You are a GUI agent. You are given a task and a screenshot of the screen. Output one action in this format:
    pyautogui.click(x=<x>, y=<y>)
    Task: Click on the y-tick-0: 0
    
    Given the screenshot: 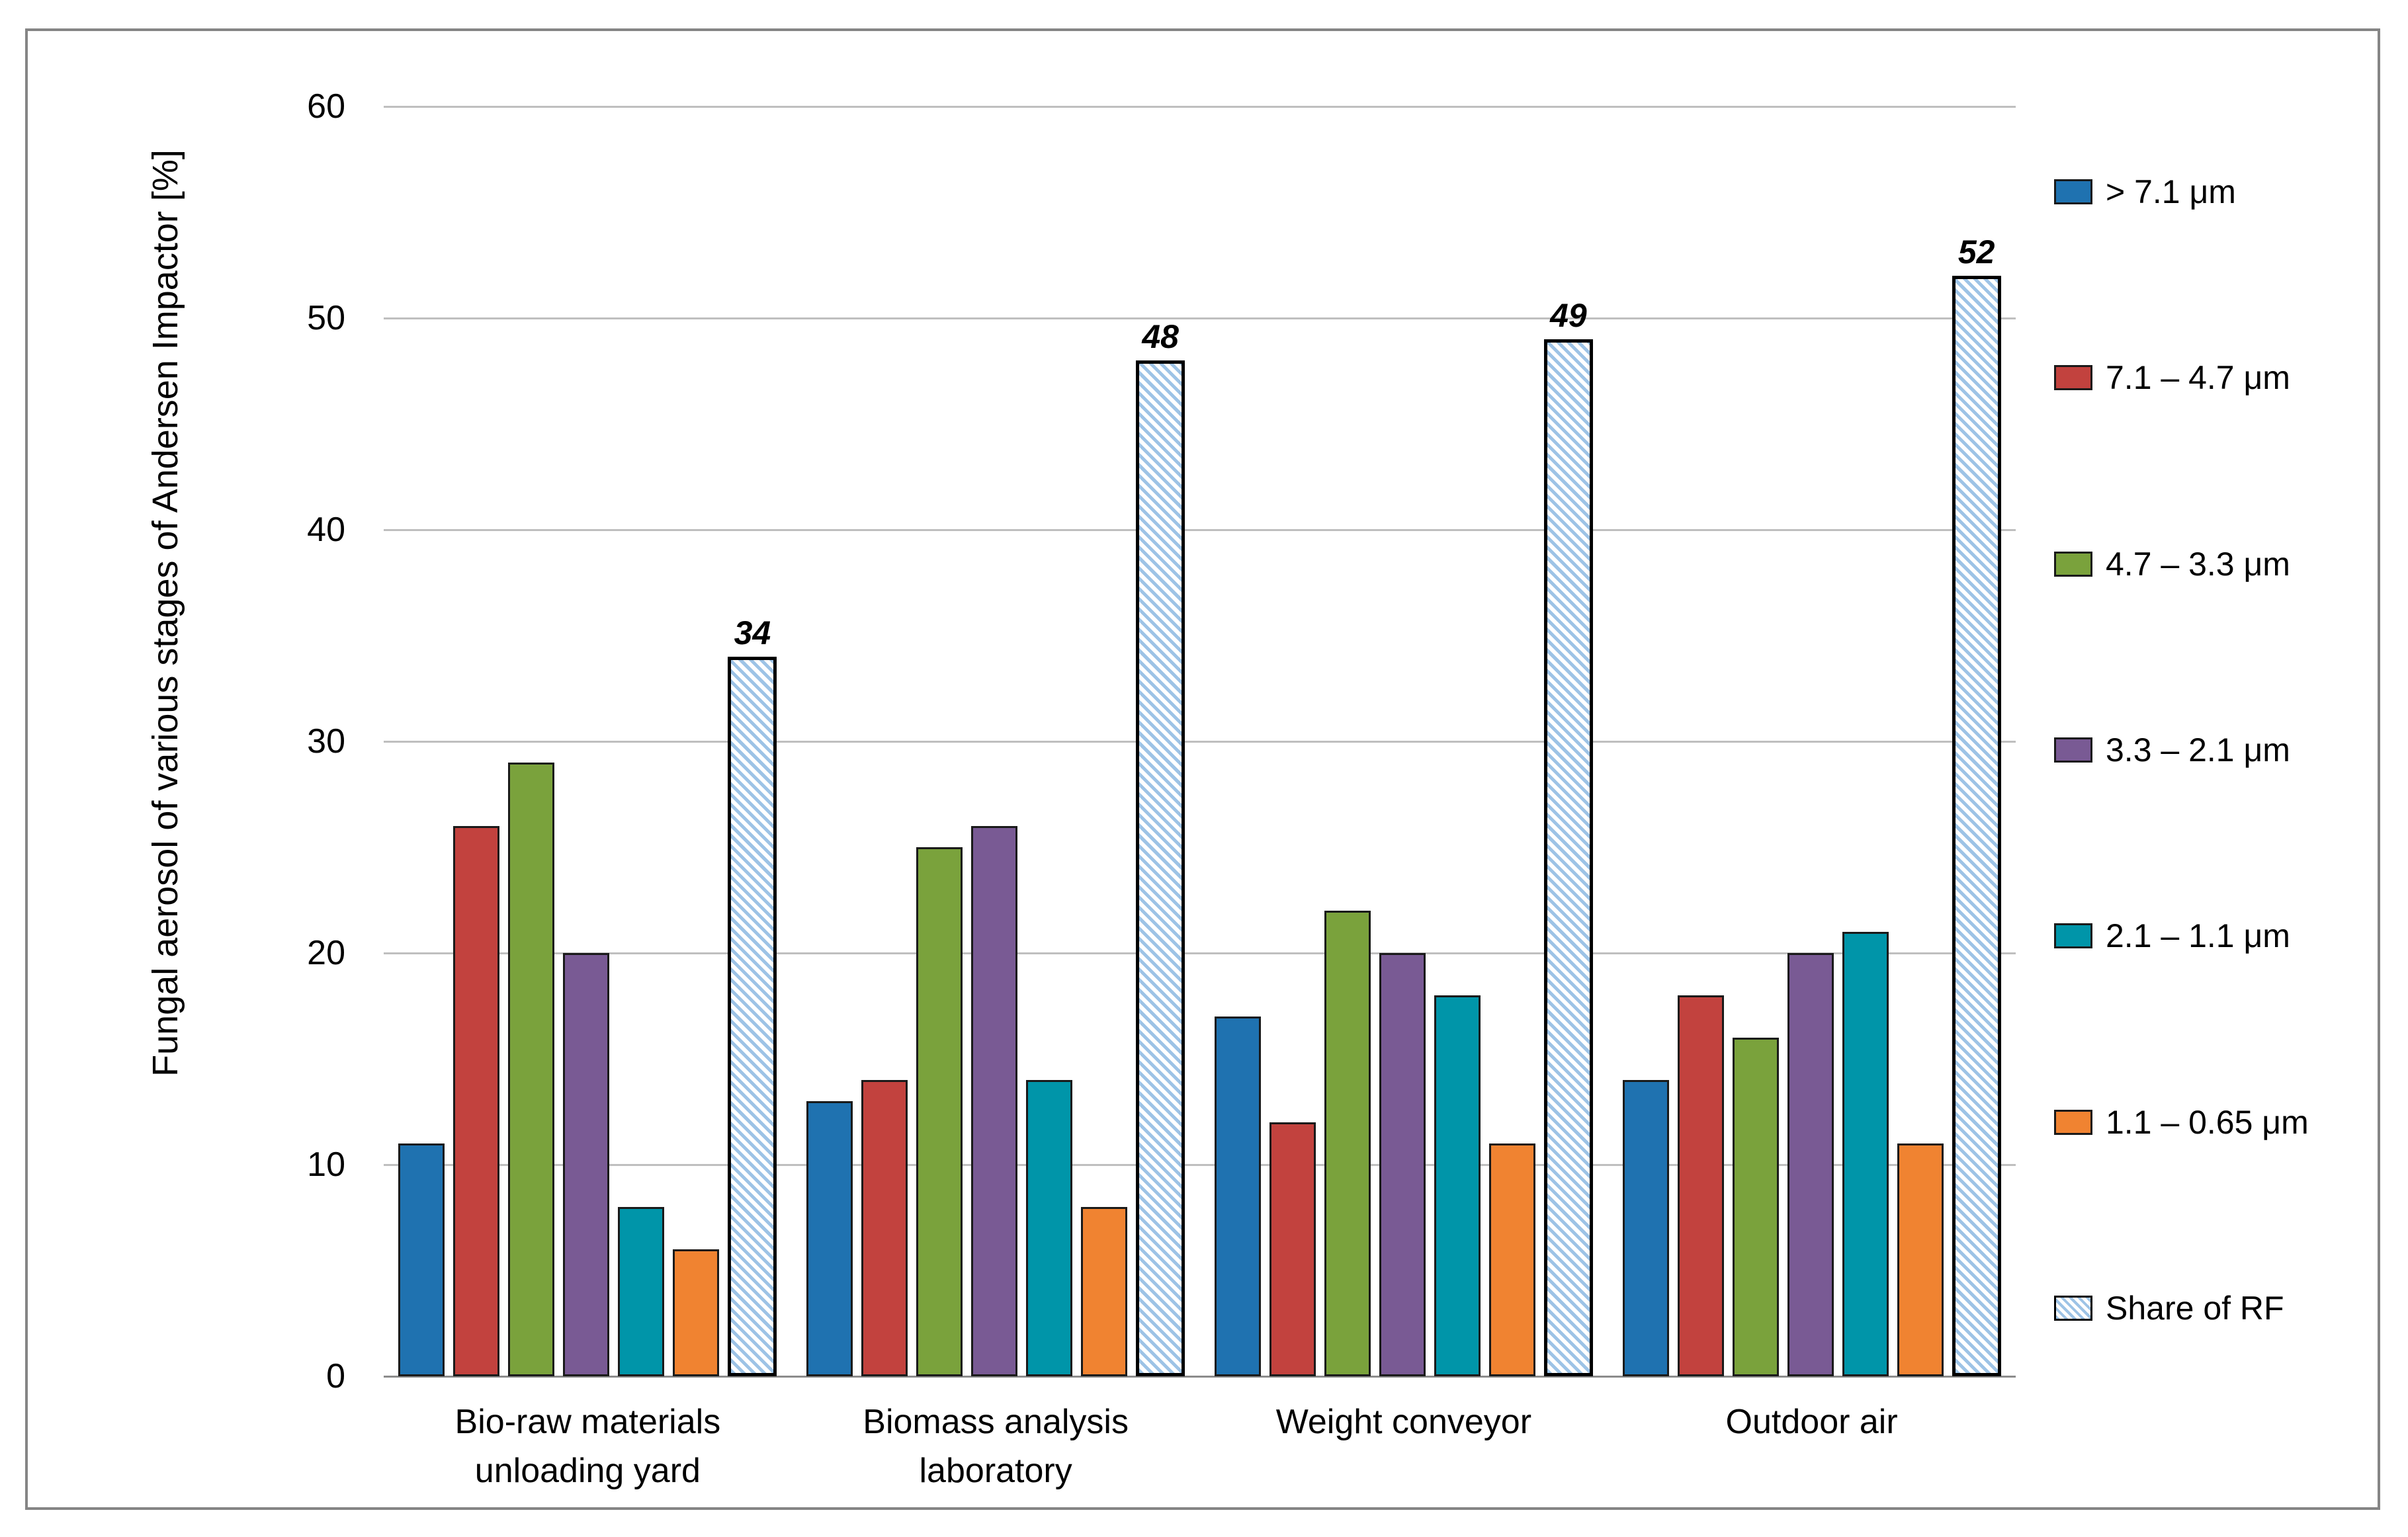 What is the action you would take?
    pyautogui.click(x=335, y=1376)
    